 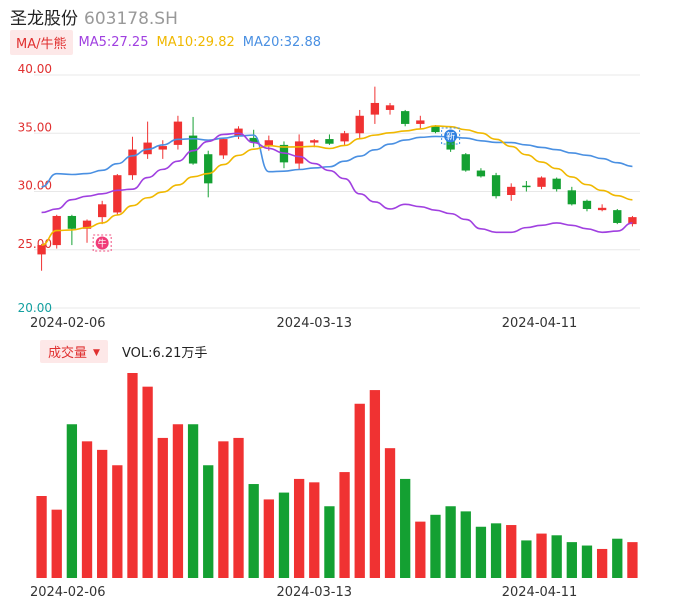 What do you see at coordinates (35, 69) in the screenshot?
I see `y-tick-label: 40.00` at bounding box center [35, 69].